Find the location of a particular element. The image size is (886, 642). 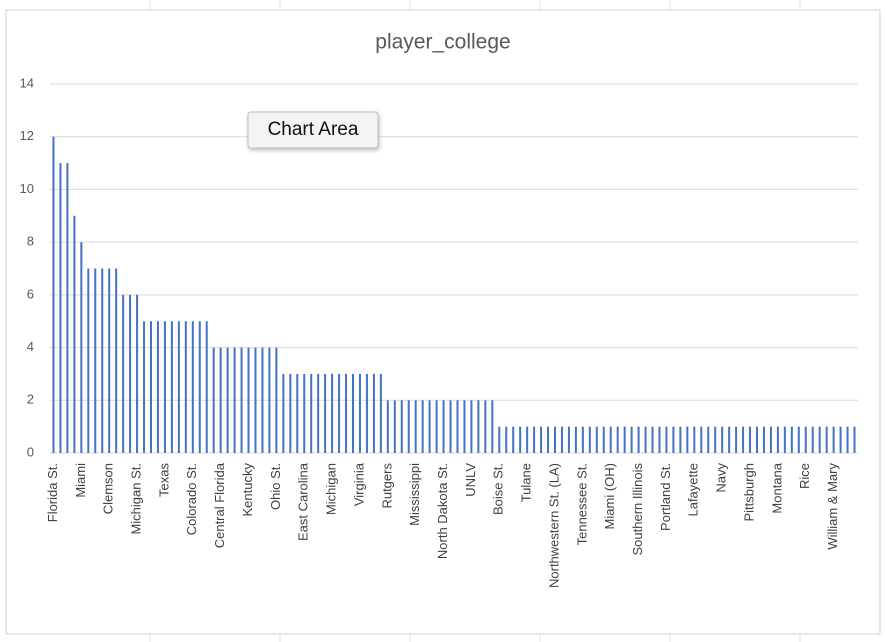

x-tick-label: East Carolina is located at coordinates (303, 501).